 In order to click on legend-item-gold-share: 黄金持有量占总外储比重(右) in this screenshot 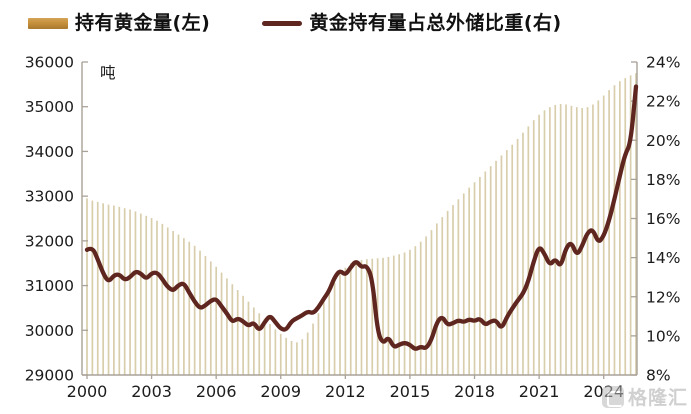, I will do `click(412, 22)`.